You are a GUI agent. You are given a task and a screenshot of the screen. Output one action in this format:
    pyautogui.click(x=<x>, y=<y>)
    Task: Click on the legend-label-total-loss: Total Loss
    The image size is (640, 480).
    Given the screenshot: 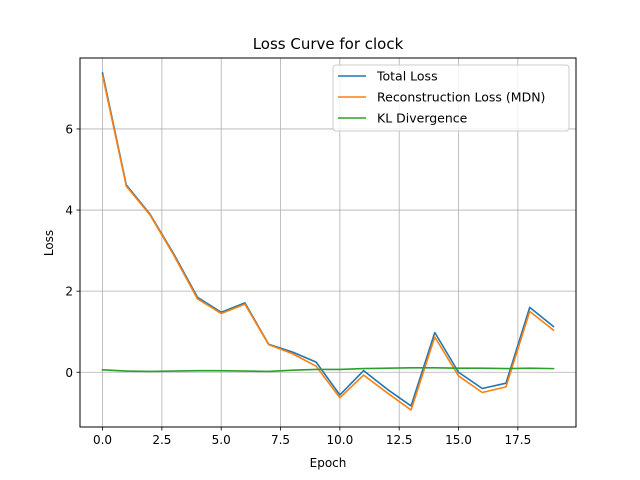 What is the action you would take?
    pyautogui.click(x=407, y=76)
    